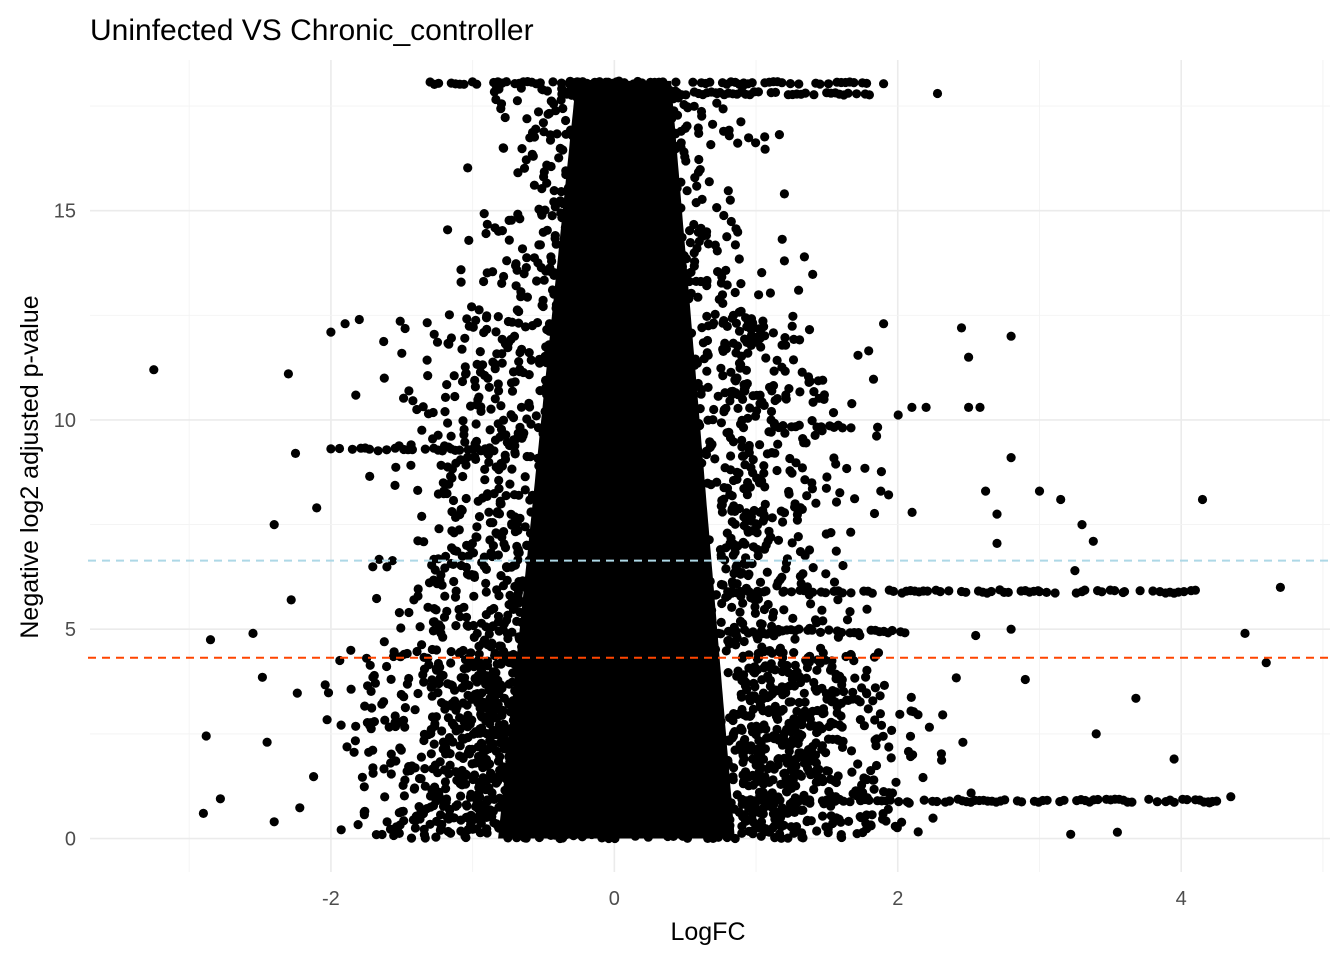  Describe the element at coordinates (897, 899) in the screenshot. I see `x-tick-label: 2` at that location.